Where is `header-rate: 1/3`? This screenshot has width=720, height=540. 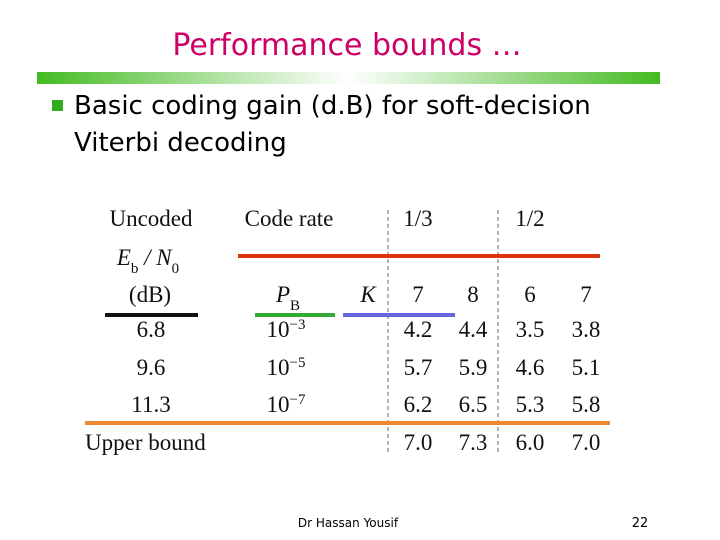 header-rate: 1/3 is located at coordinates (417, 218).